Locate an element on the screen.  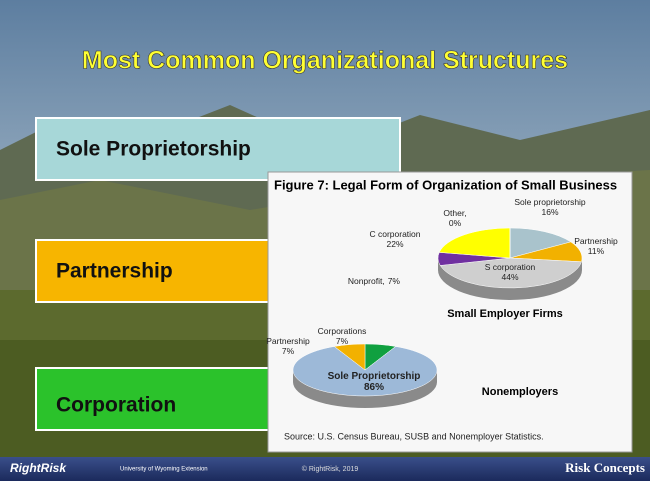
footer-logo: RightRisk is located at coordinates (38, 468).